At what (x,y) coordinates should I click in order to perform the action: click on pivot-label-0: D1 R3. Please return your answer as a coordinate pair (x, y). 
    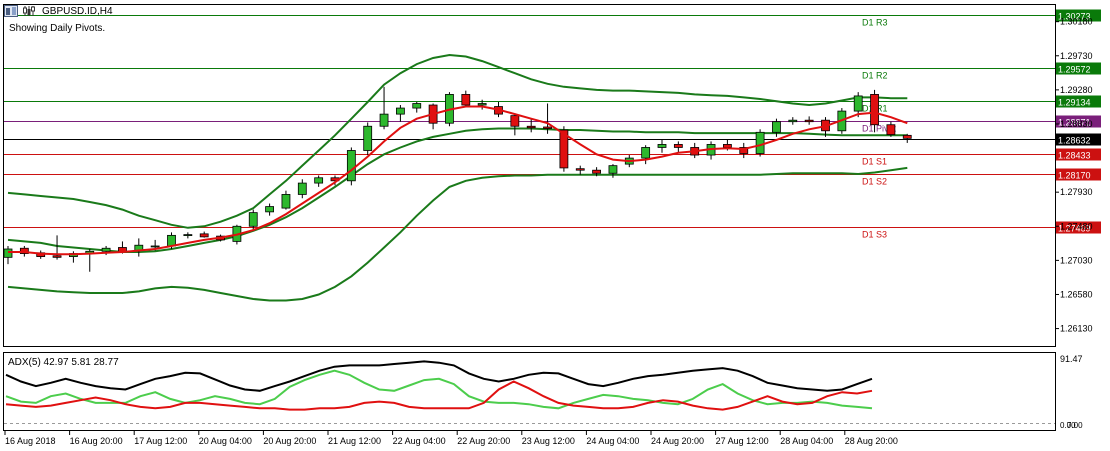
    Looking at the image, I should click on (875, 23).